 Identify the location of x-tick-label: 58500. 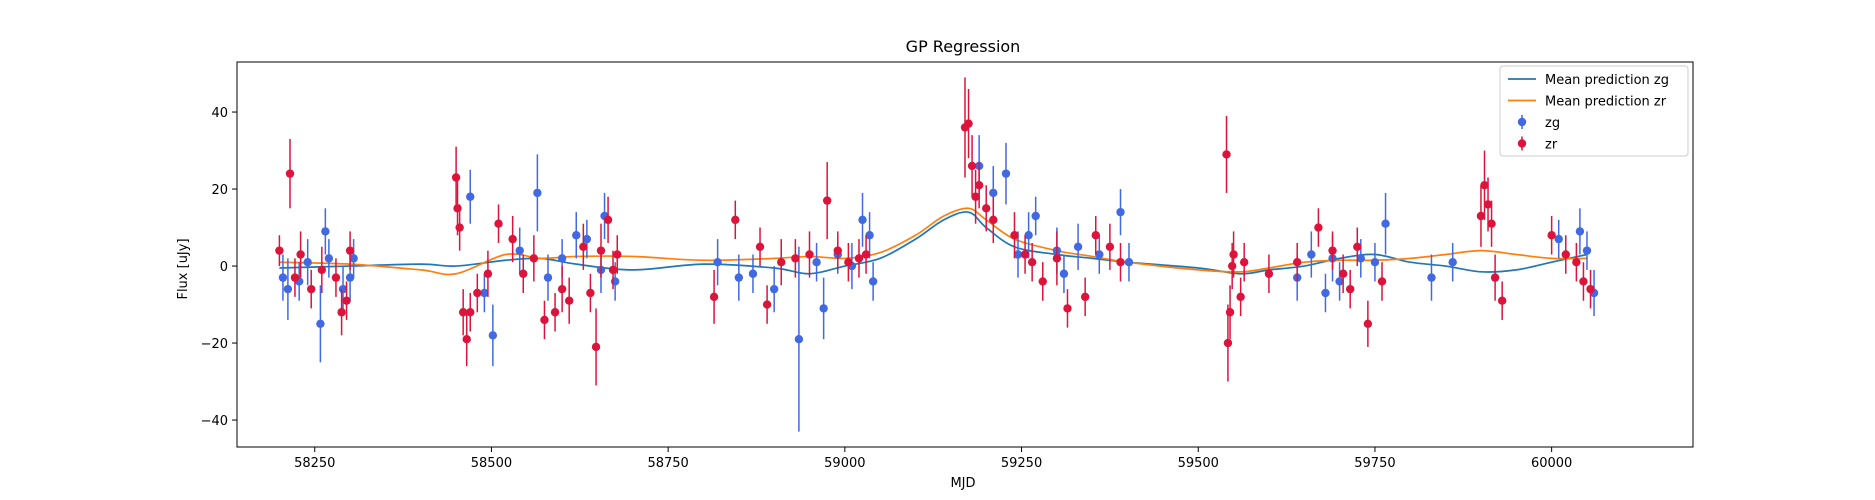
(491, 463).